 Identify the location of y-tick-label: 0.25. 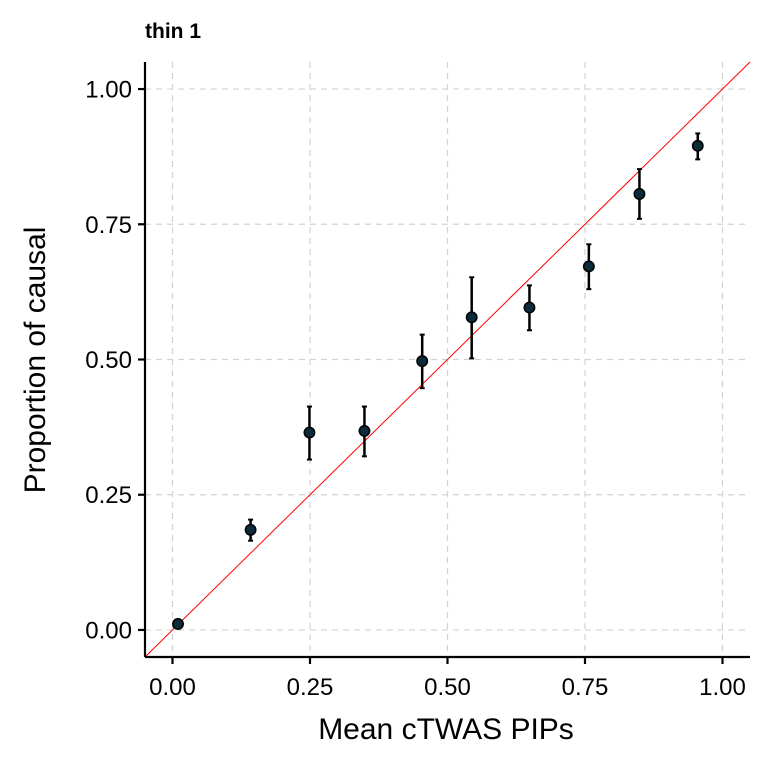
(108, 495).